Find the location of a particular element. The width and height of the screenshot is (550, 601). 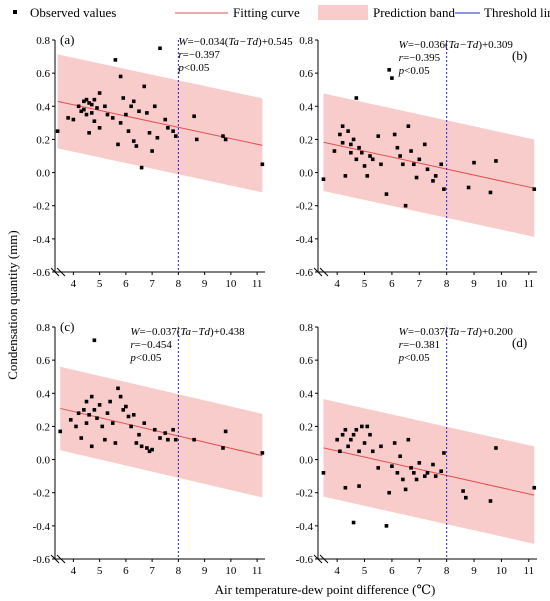

x-tick-label: 7 is located at coordinates (420, 571).